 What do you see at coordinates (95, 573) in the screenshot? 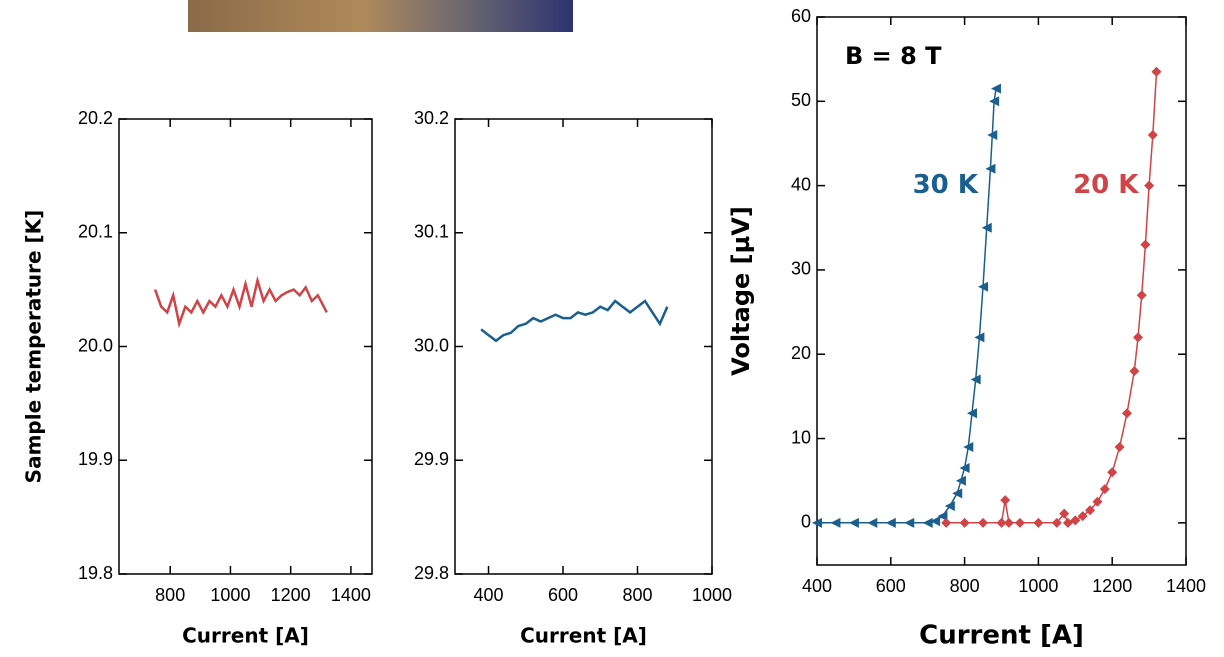
I see `y-tick-label: 19.8` at bounding box center [95, 573].